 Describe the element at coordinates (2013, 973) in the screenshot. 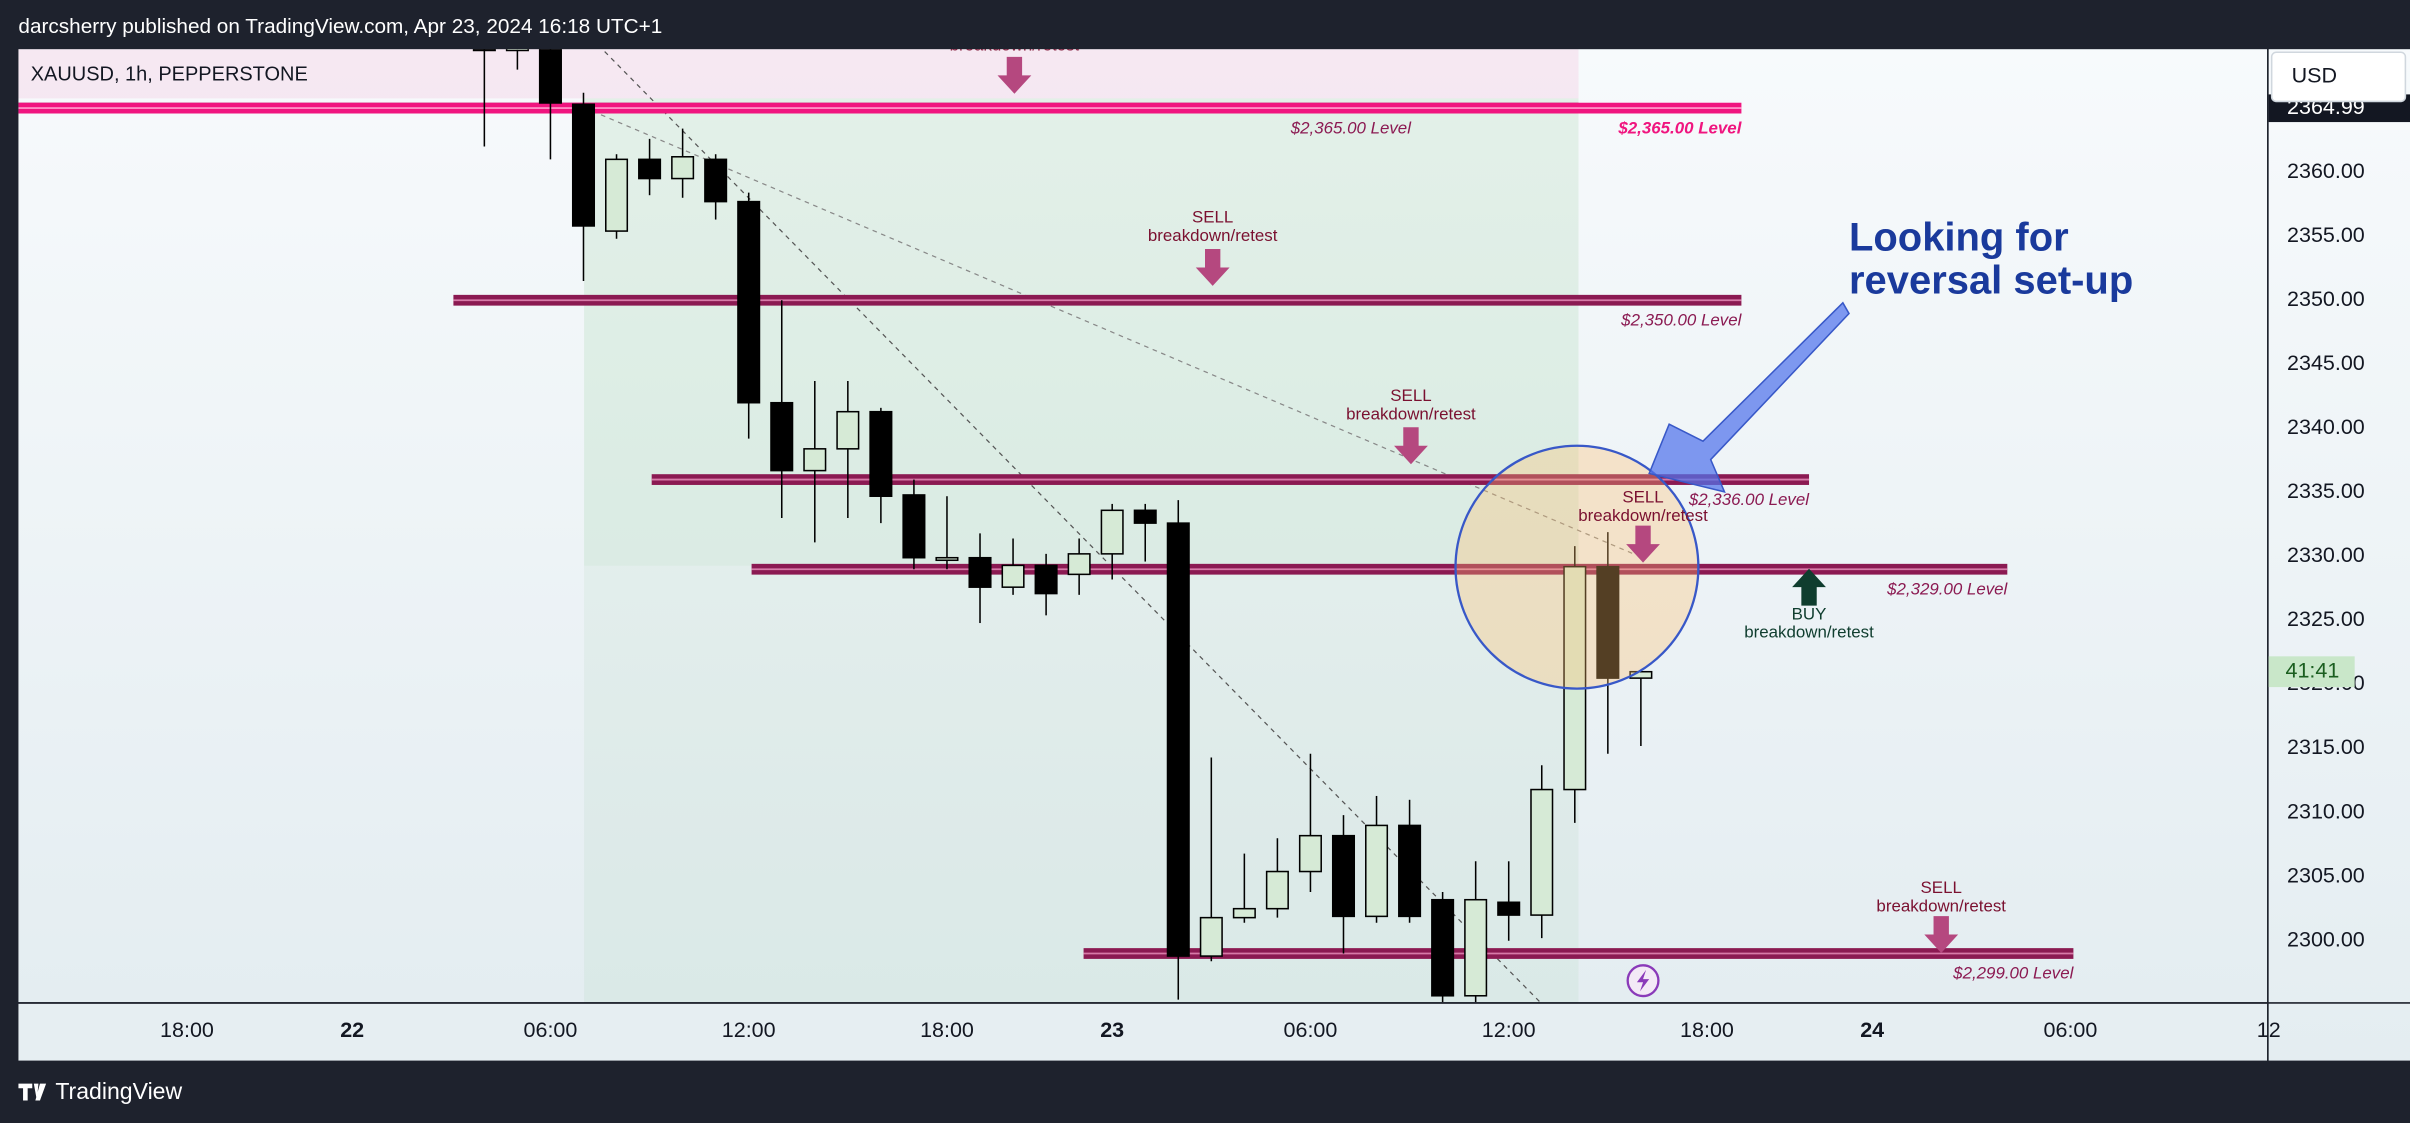

I see `level-label: $2,299.00 Level` at that location.